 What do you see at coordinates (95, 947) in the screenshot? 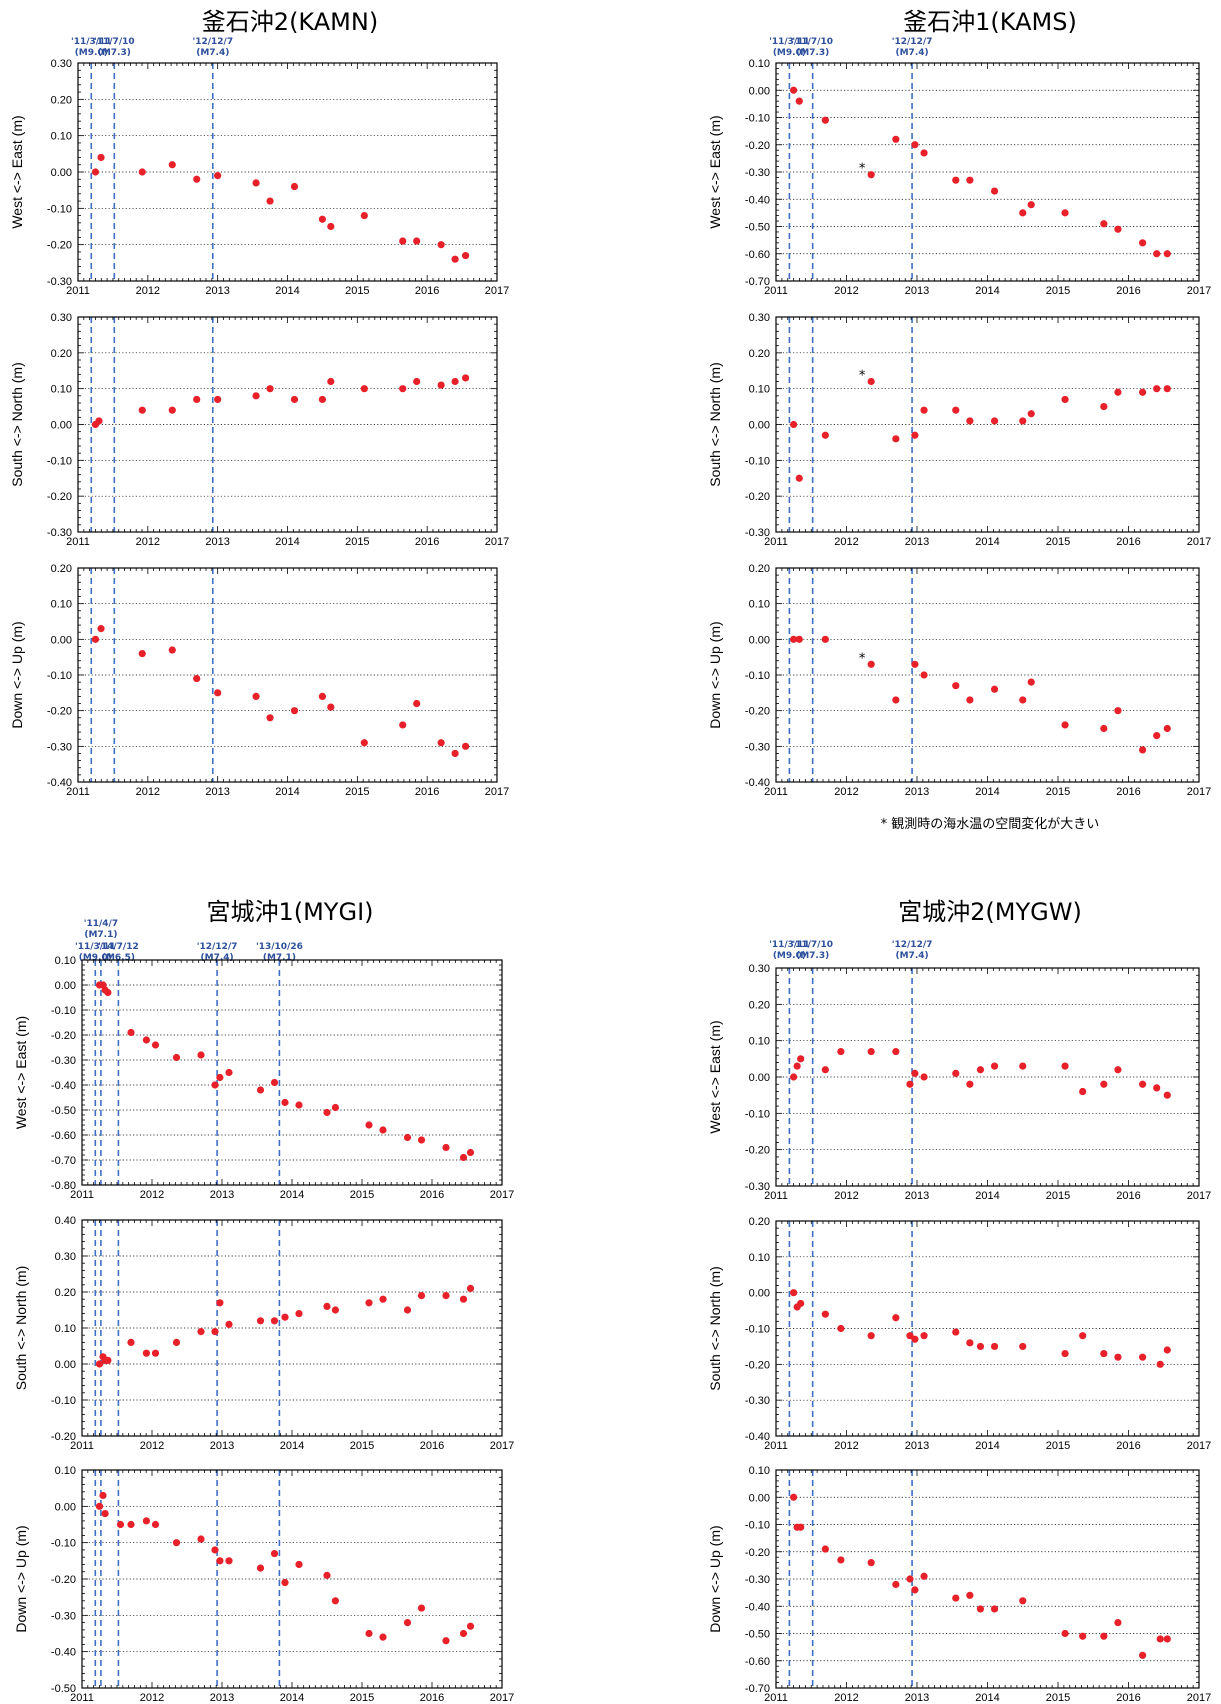
I see `event-date-label: '11/3/11` at bounding box center [95, 947].